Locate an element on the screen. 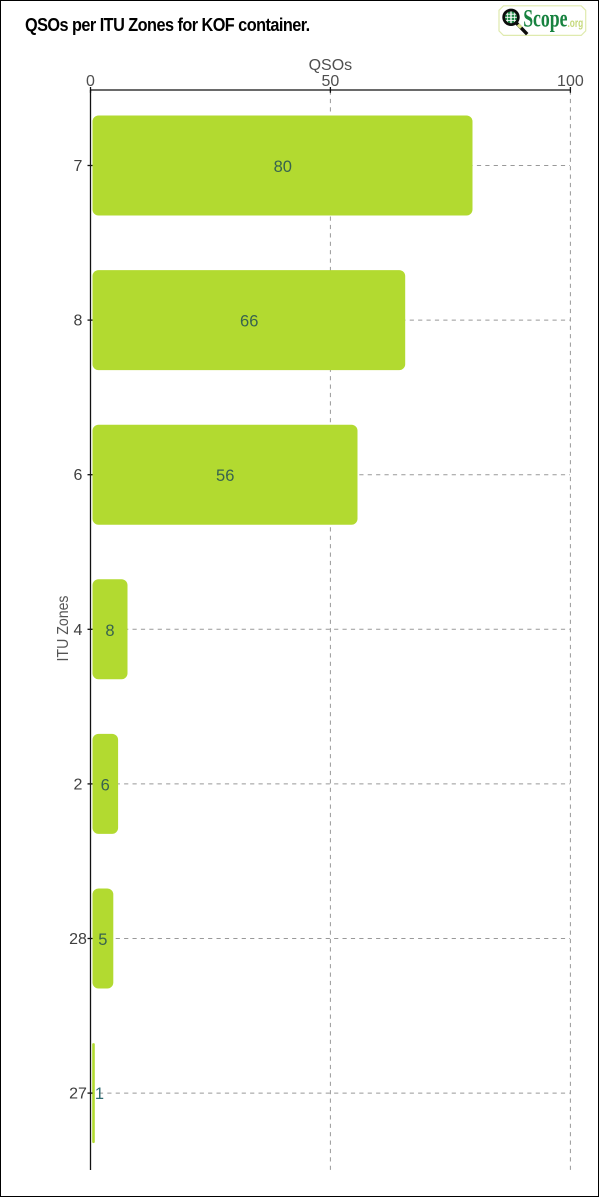  svg-text: 2 is located at coordinates (78, 784).